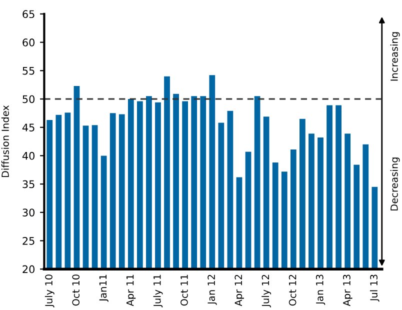 This screenshot has width=402, height=310. Describe the element at coordinates (28, 156) in the screenshot. I see `y-tick-label: 40` at that location.